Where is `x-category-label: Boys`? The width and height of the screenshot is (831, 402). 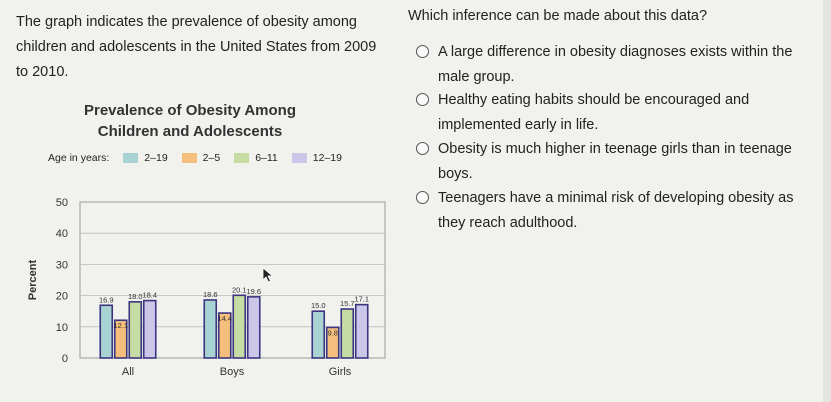 x-category-label: Boys is located at coordinates (232, 372).